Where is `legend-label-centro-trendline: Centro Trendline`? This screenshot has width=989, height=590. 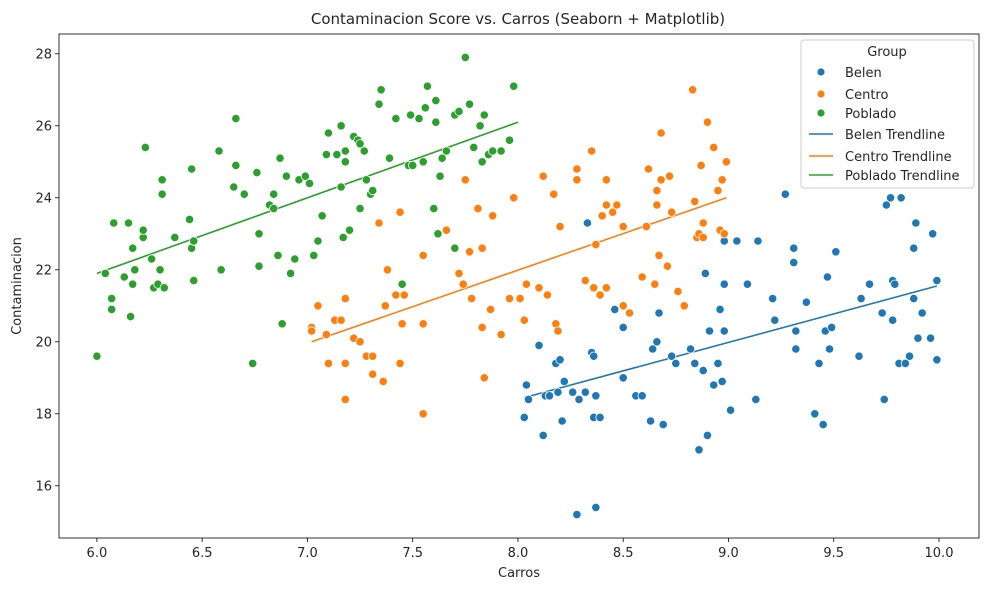
legend-label-centro-trendline: Centro Trendline is located at coordinates (898, 157).